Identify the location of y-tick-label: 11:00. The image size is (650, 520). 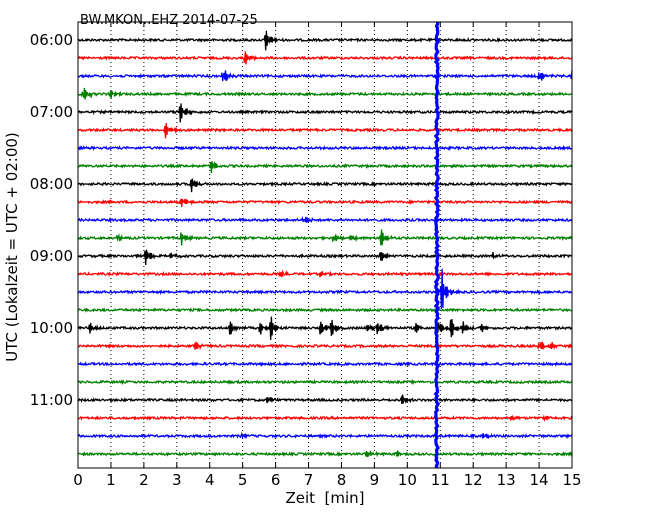
(51, 400).